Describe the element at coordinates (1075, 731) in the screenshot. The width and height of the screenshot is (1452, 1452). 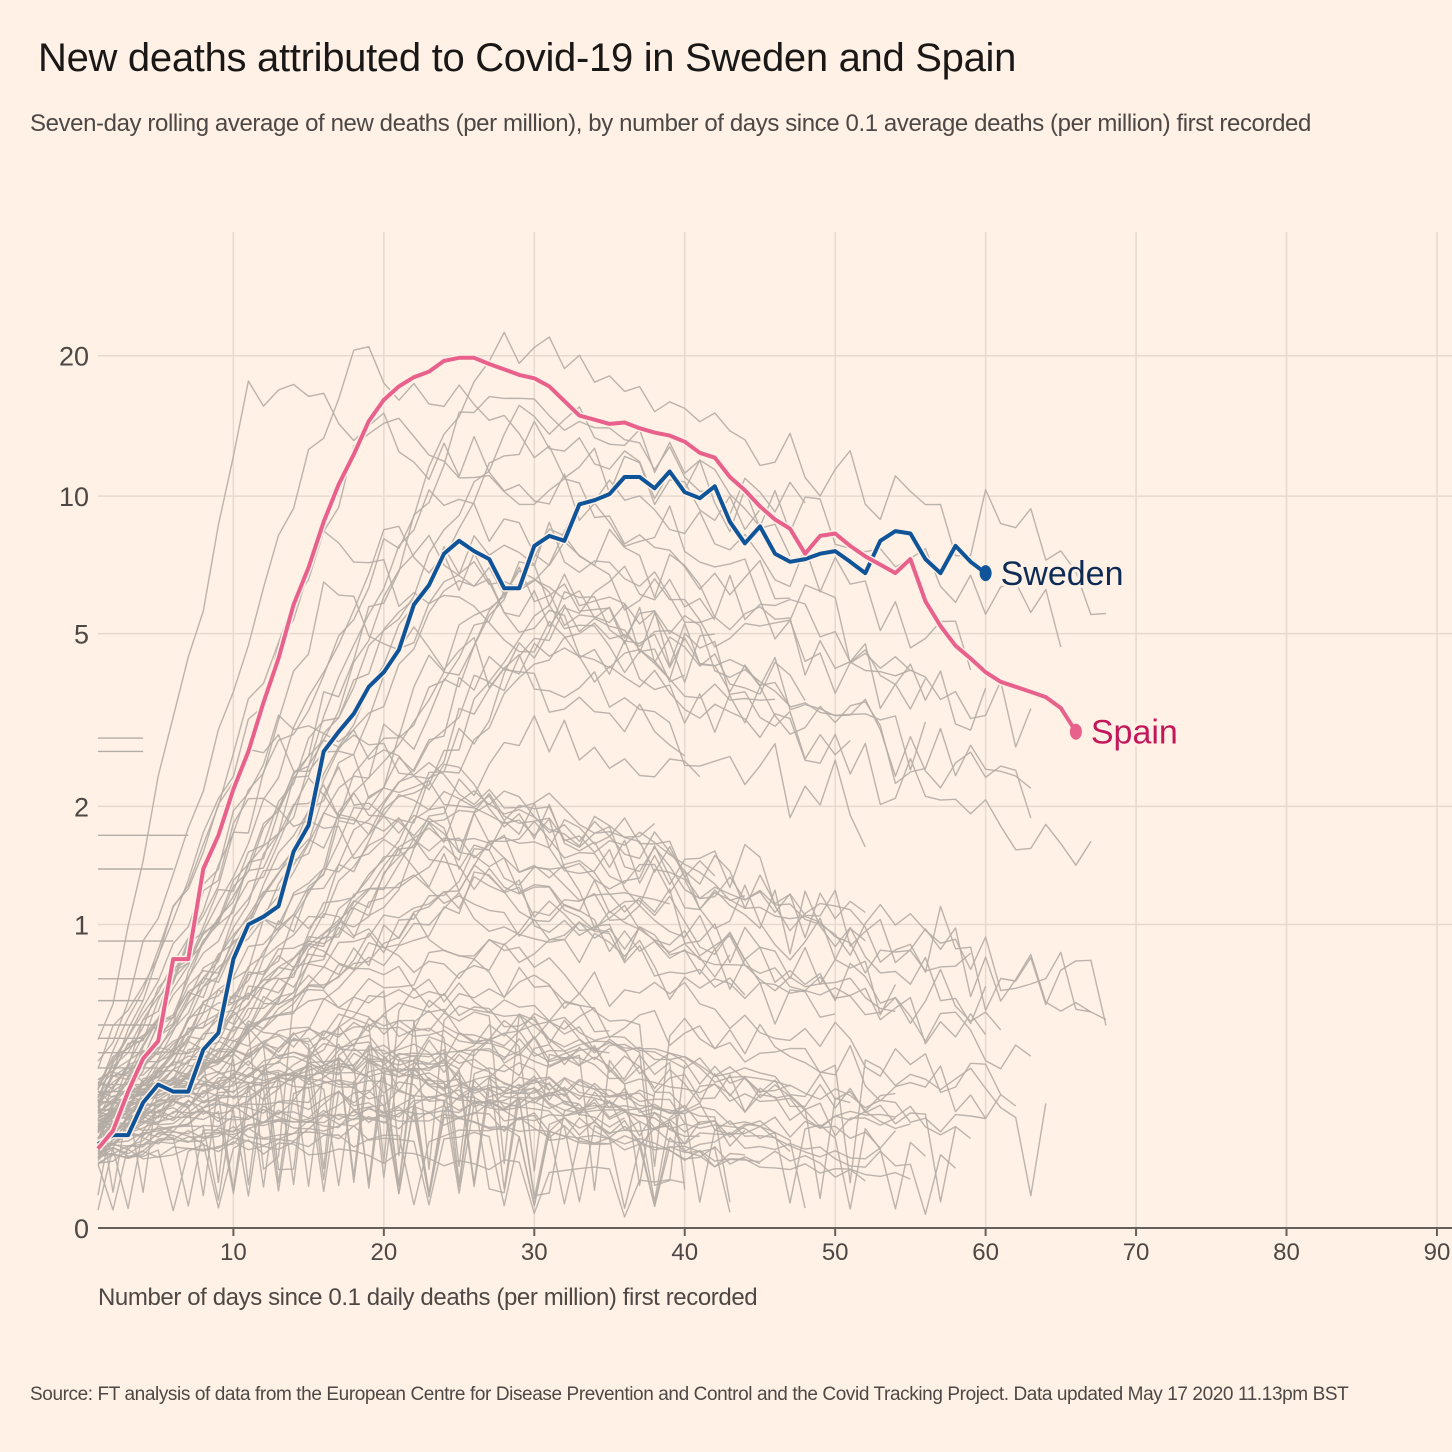
I see `spain-end-point` at that location.